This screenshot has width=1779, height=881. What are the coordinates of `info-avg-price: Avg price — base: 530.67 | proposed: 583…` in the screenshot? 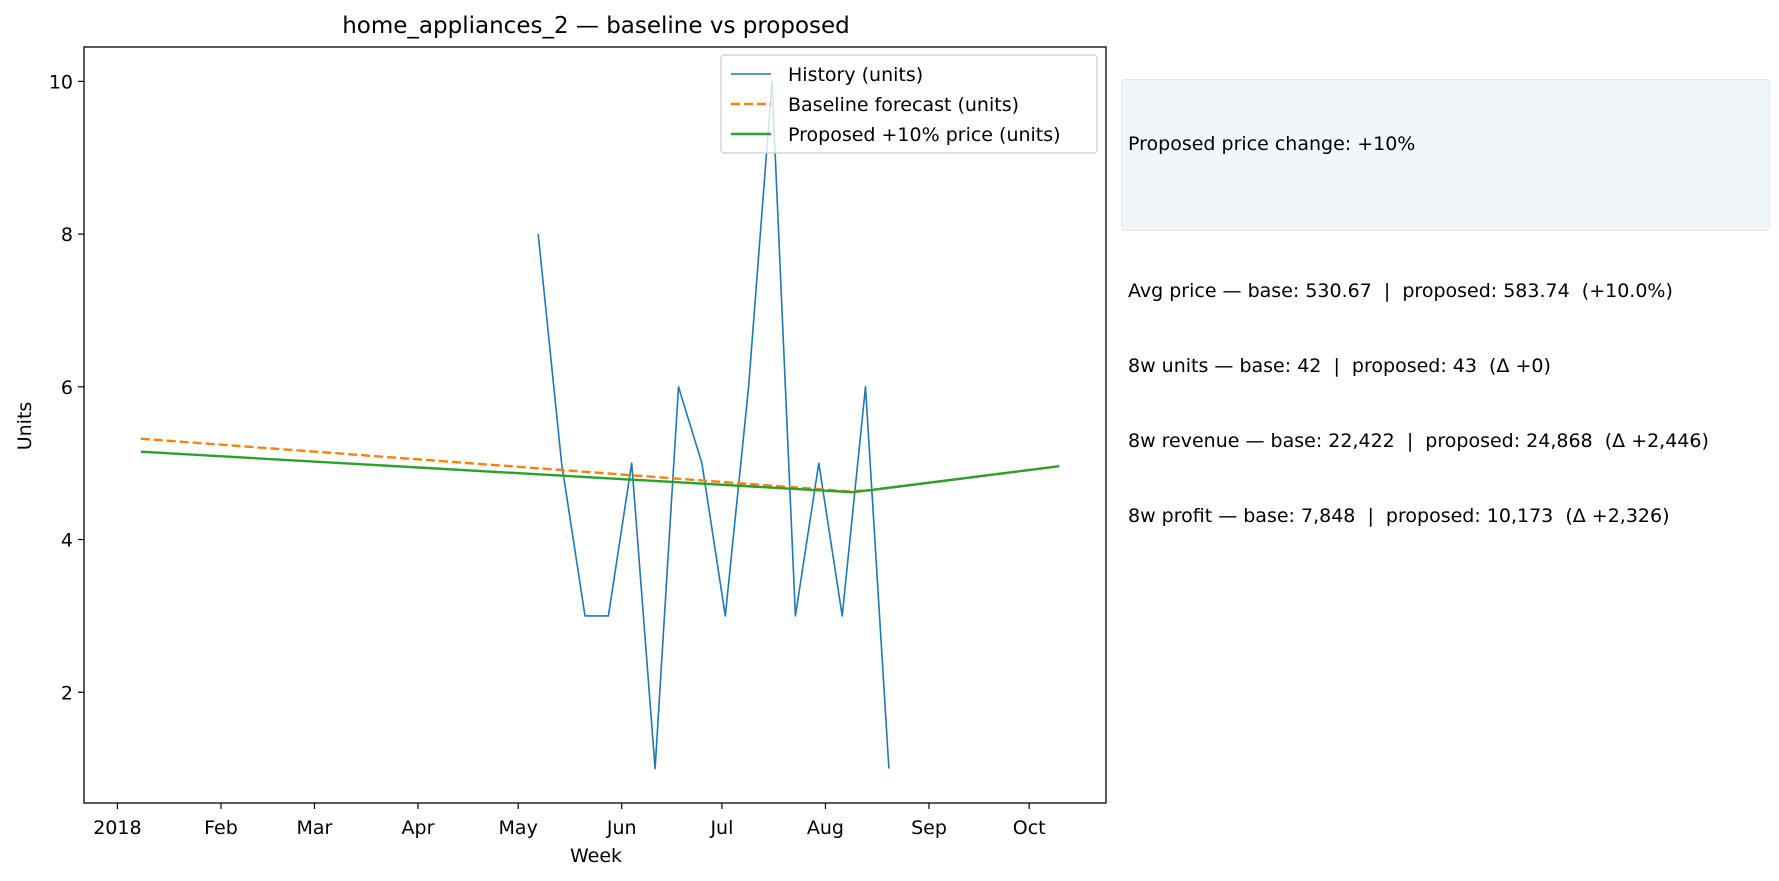 It's located at (1400, 291).